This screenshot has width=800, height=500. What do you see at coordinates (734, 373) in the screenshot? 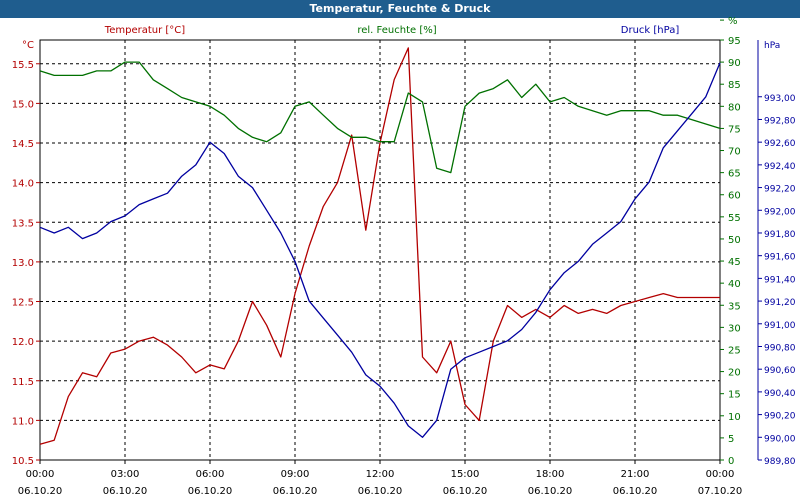
I see `humidity-tick-label: 20` at bounding box center [734, 373].